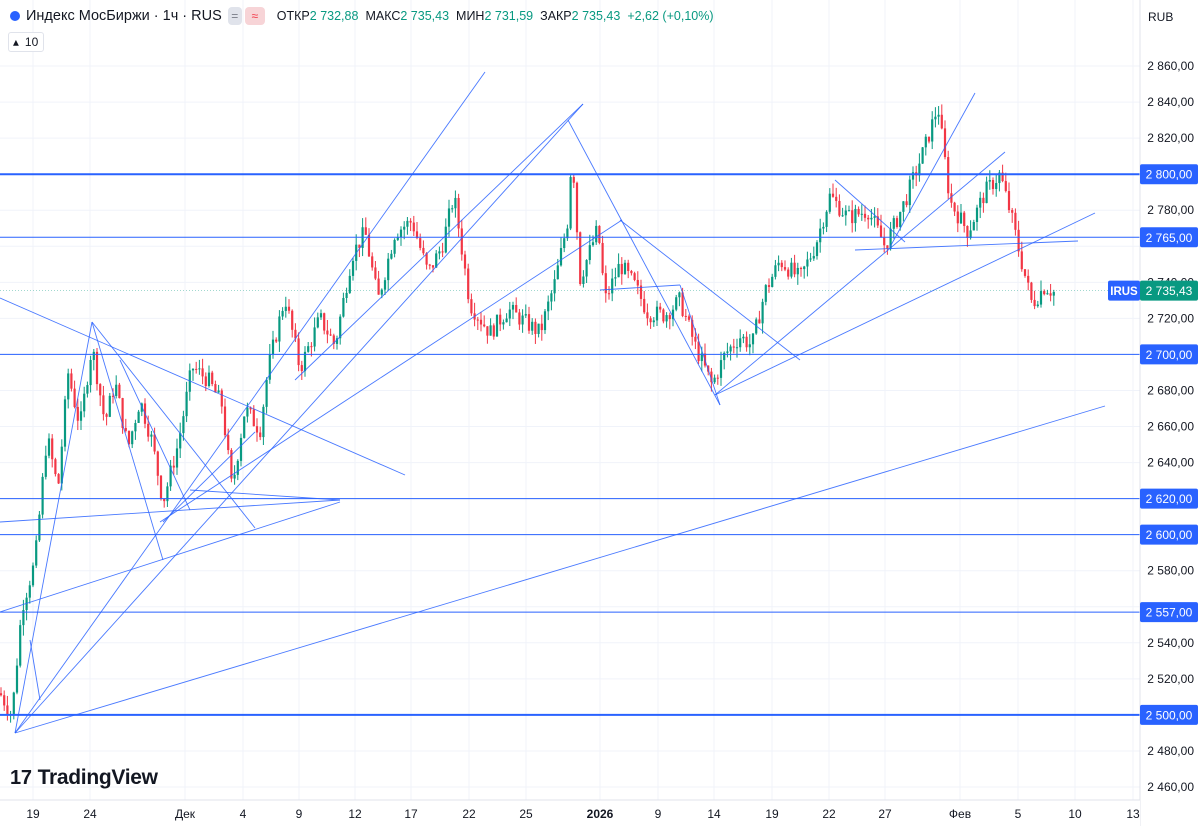  I want to click on tradingview-logo: 17 TradingView, so click(84, 778).